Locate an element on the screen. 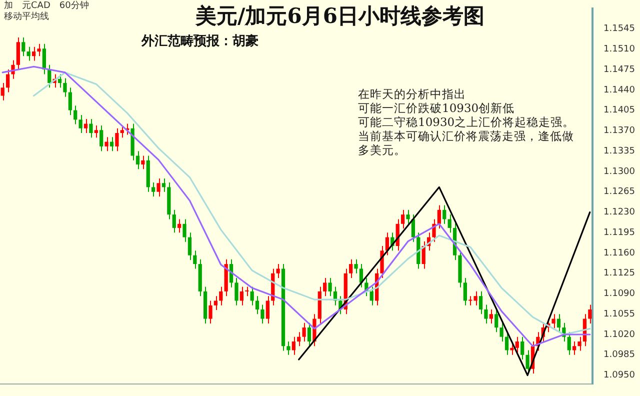 This screenshot has width=640, height=396. y-tick-label: 1.1370 is located at coordinates (620, 131).